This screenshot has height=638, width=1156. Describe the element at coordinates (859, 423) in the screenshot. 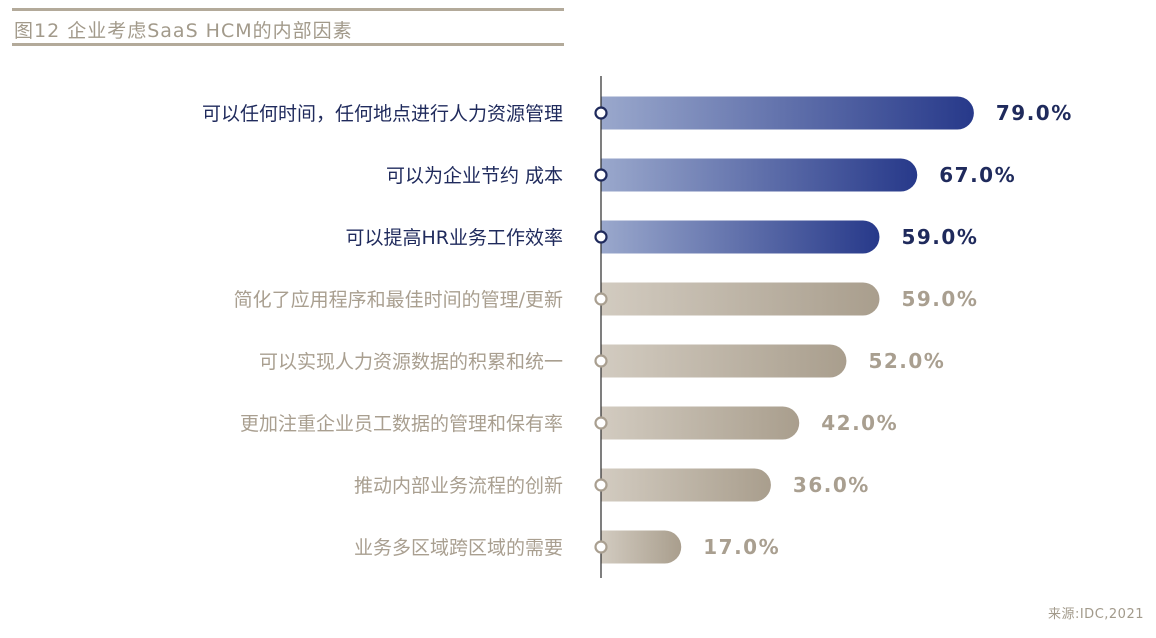

I see `value-label-6: 42.0%` at that location.